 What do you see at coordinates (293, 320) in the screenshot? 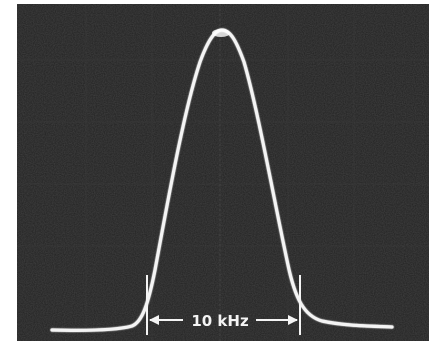
I see `right-arrow-head` at bounding box center [293, 320].